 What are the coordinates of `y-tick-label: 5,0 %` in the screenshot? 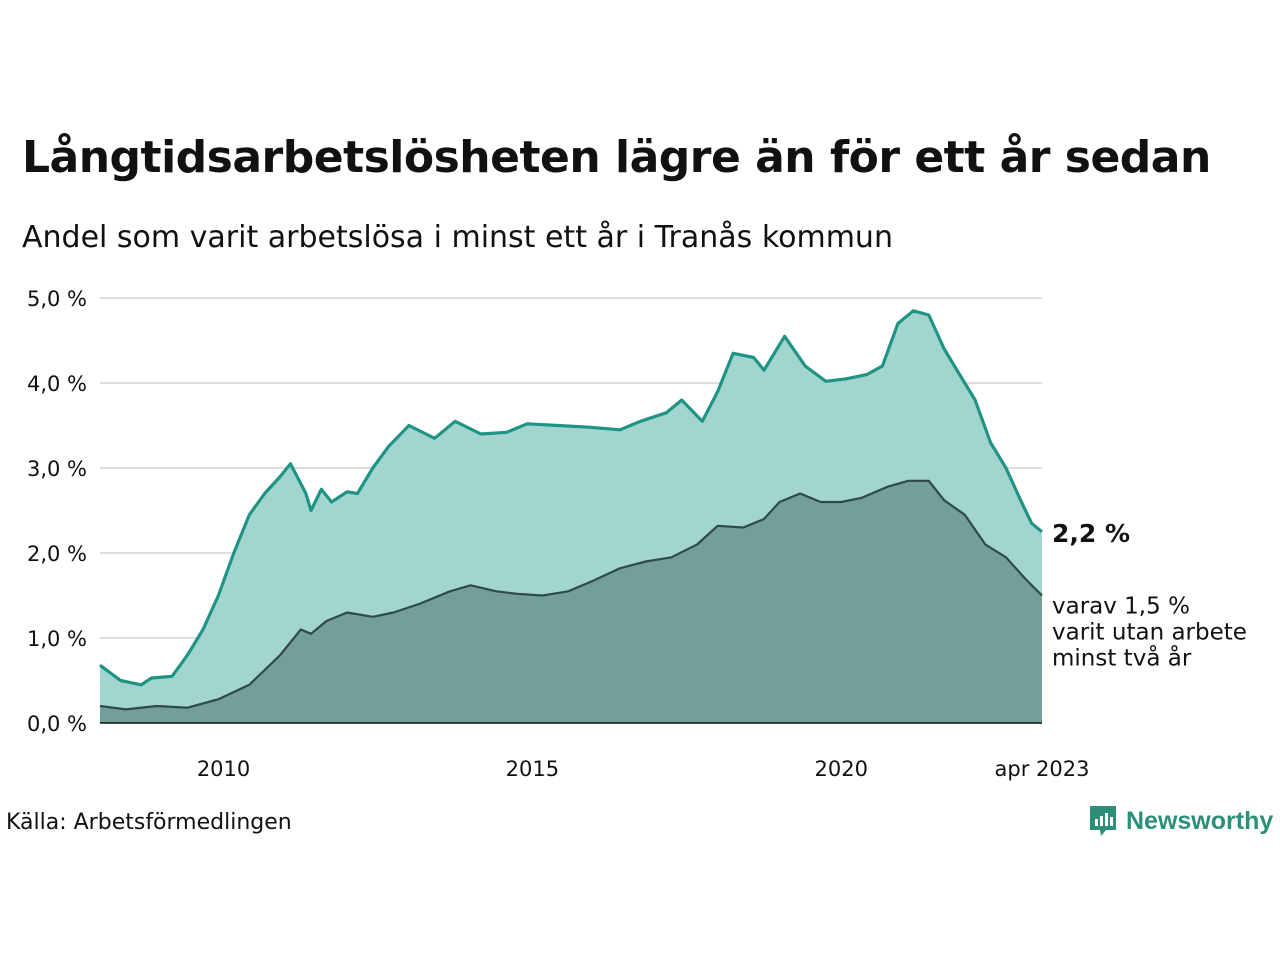 It's located at (57, 299).